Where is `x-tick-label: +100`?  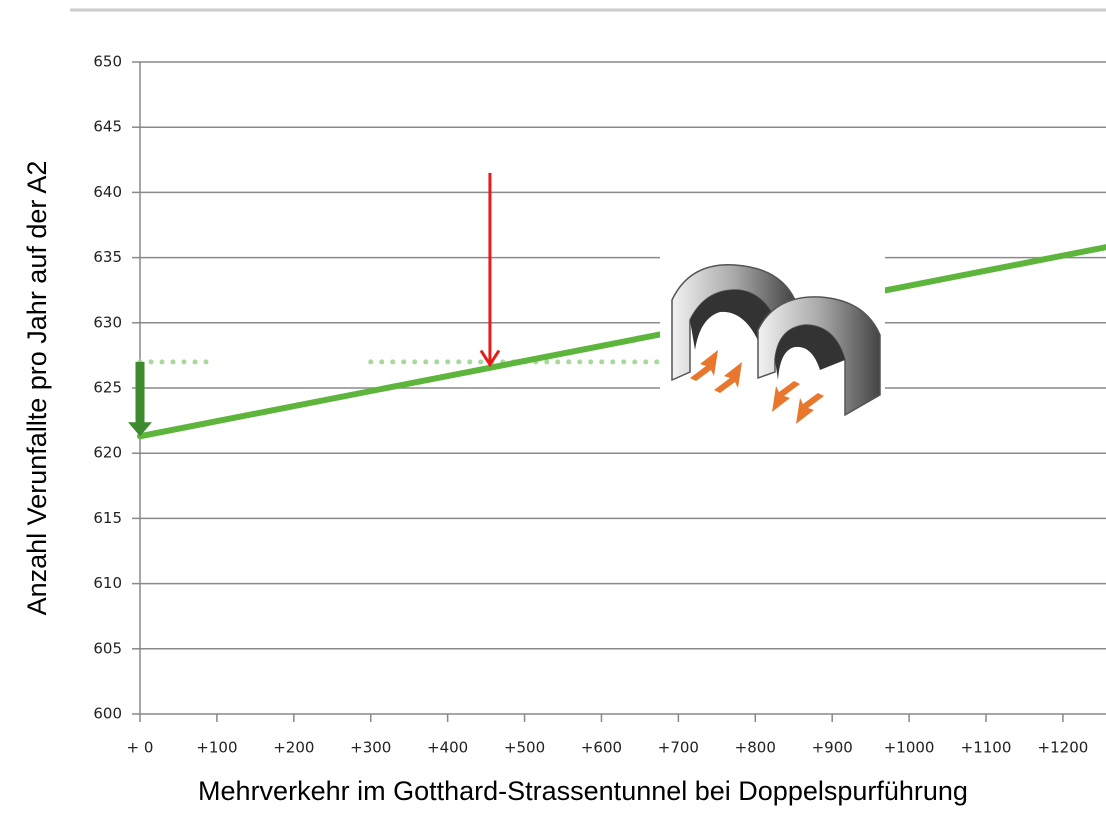 x-tick-label: +100 is located at coordinates (216, 748).